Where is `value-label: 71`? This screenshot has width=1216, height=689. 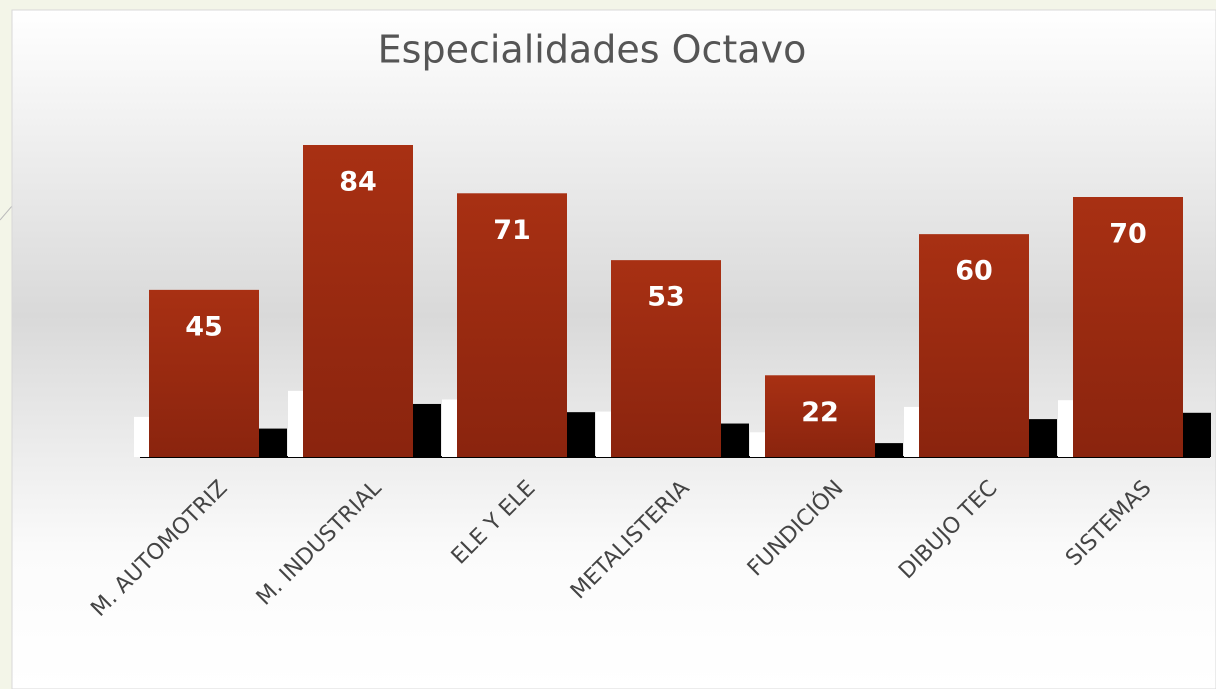 value-label: 71 is located at coordinates (512, 230).